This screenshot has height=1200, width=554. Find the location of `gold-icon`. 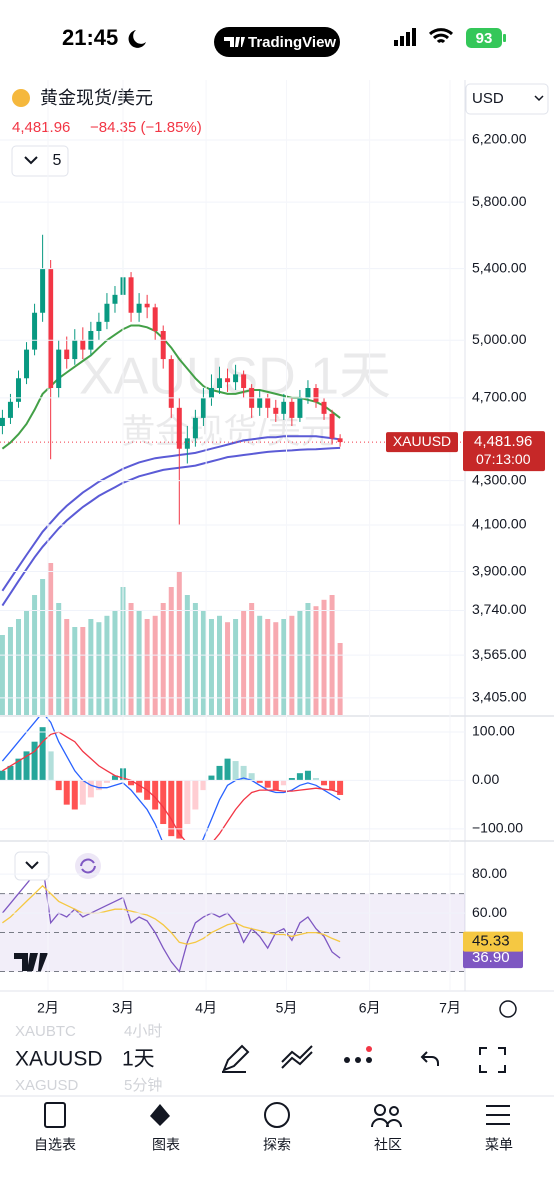

gold-icon is located at coordinates (21, 98).